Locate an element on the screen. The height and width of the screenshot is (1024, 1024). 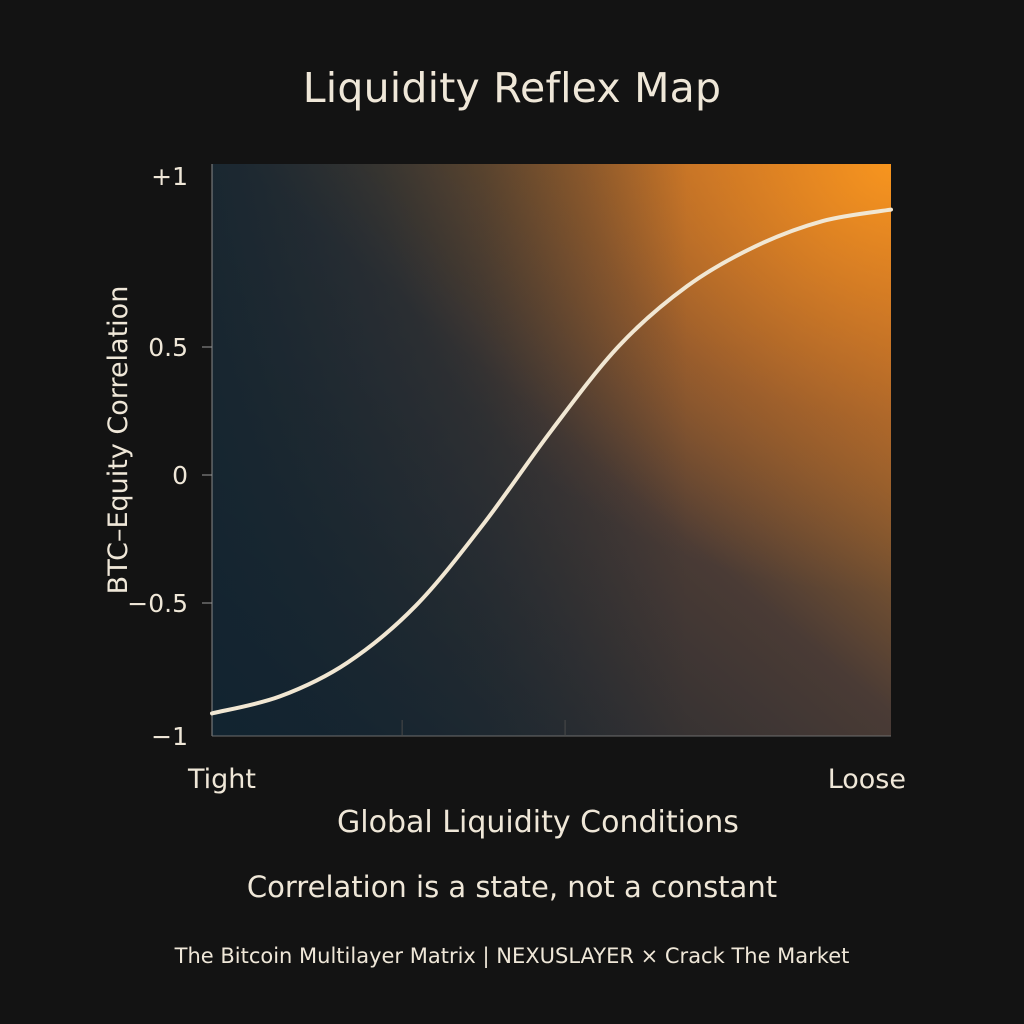
x-axis-label: Global Liquidity Conditions is located at coordinates (538, 822).